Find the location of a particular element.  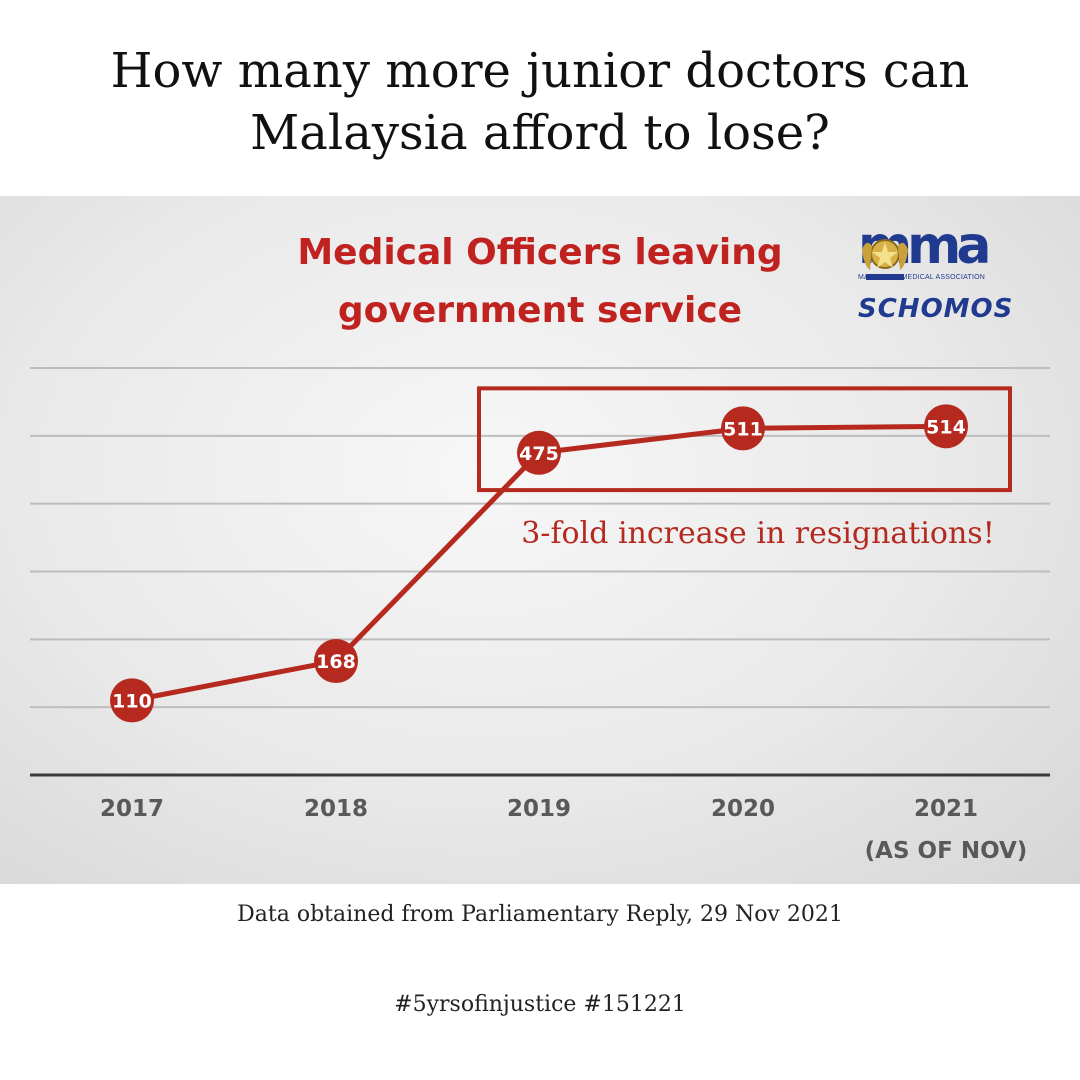

data-label: 168 is located at coordinates (336, 662).